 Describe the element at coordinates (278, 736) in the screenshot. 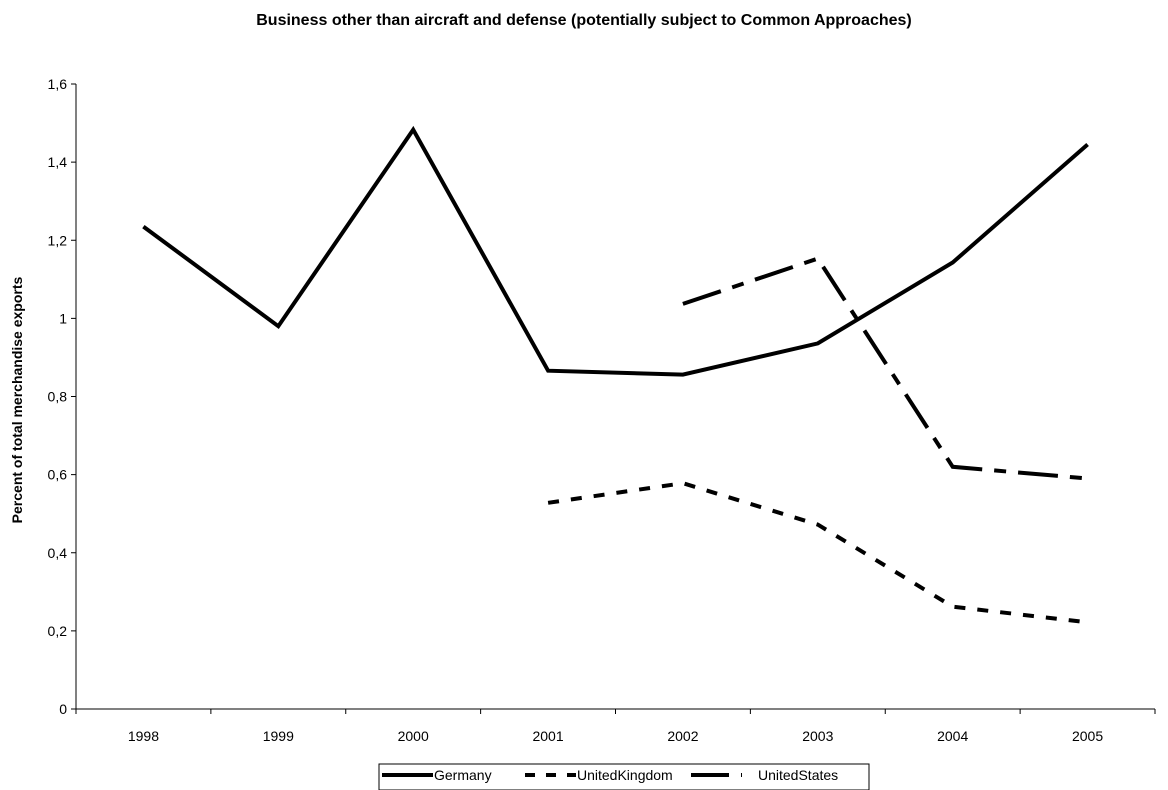

I see `x-tick-label: 1999` at that location.